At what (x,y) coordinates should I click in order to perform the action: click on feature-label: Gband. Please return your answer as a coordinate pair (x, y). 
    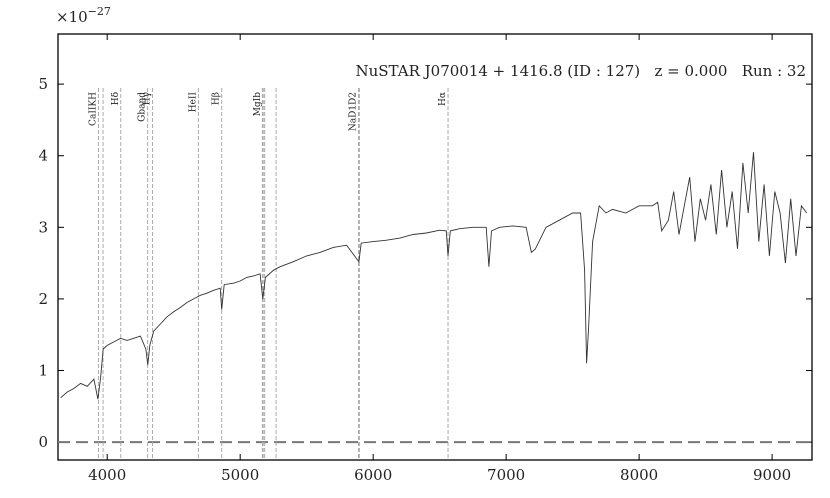
    Looking at the image, I should click on (143, 107).